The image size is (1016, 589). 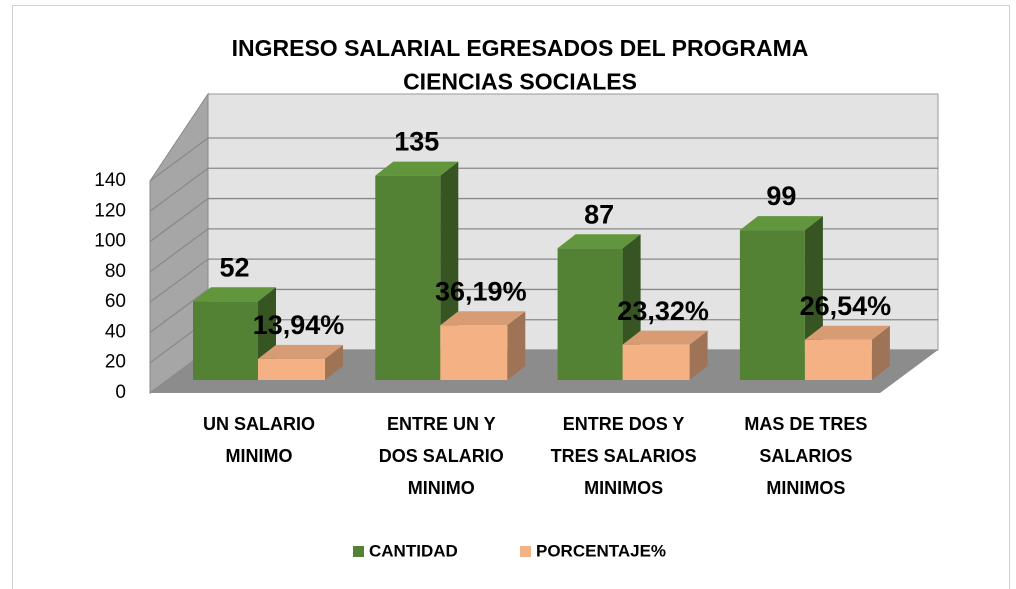 I want to click on legend-label: PORCENTAJE%, so click(x=601, y=550).